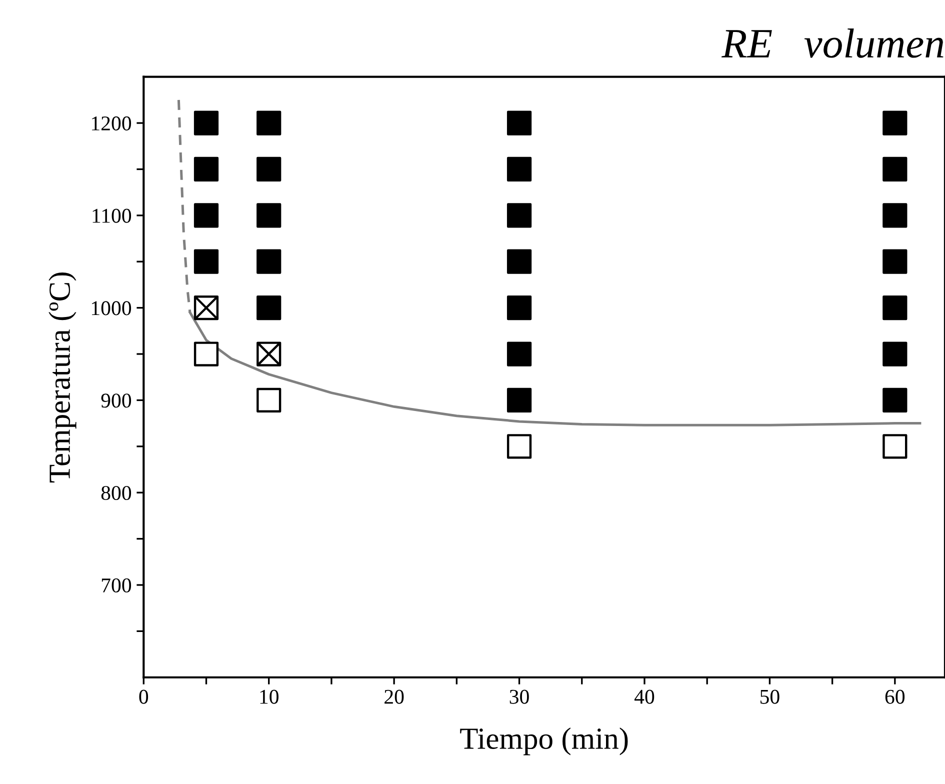 The height and width of the screenshot is (784, 945). Describe the element at coordinates (269, 697) in the screenshot. I see `x-tick-label: 10` at that location.